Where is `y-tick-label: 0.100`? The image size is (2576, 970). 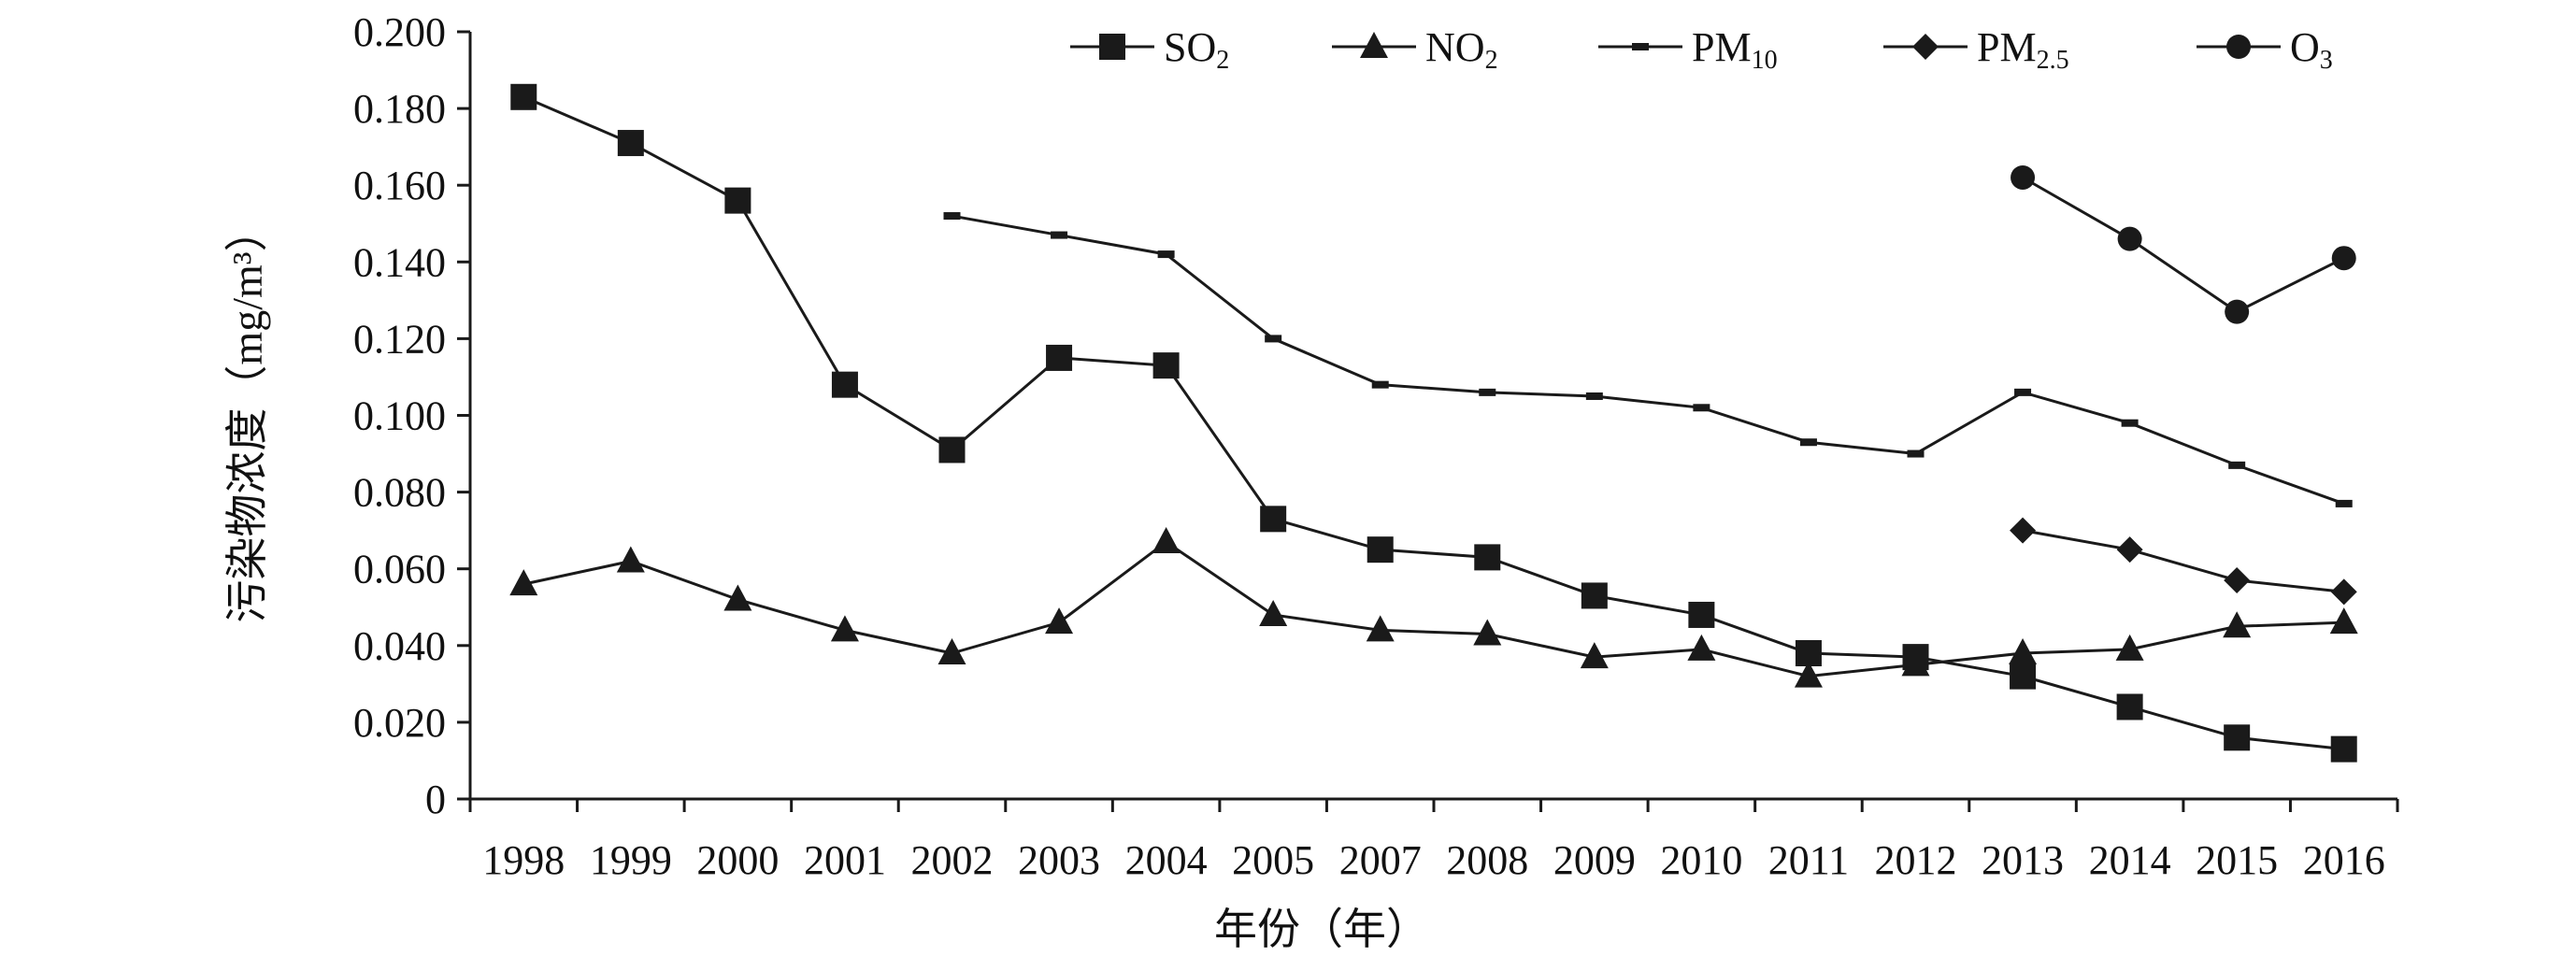 y-tick-label: 0.100 is located at coordinates (399, 416).